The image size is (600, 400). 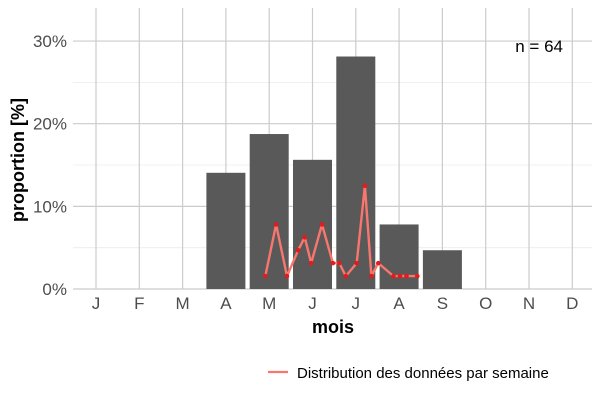 What do you see at coordinates (572, 303) in the screenshot?
I see `x-tick-label: D` at bounding box center [572, 303].